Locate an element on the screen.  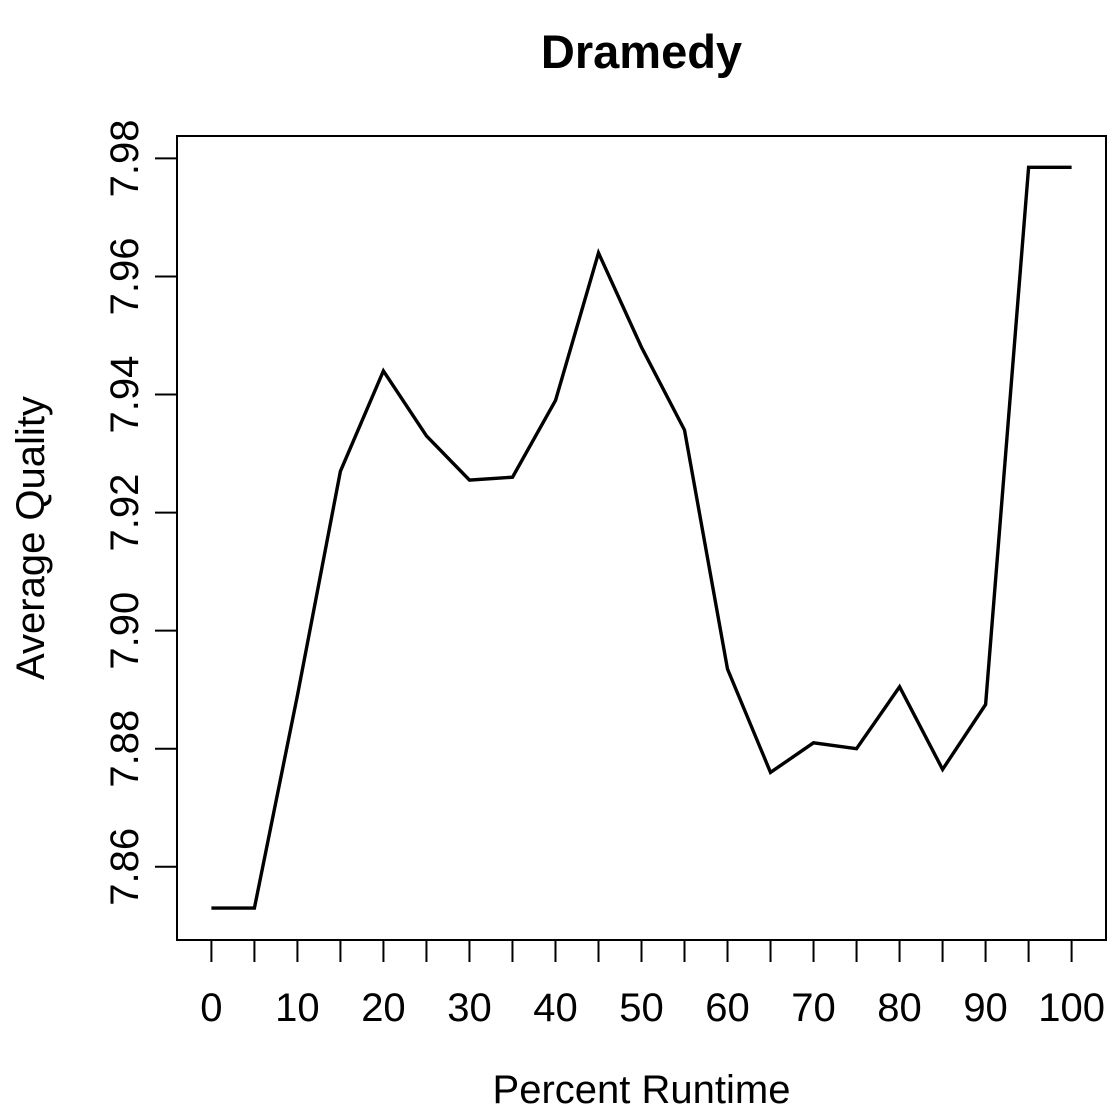
y-axis-title: Average Quality is located at coordinates (31, 538).